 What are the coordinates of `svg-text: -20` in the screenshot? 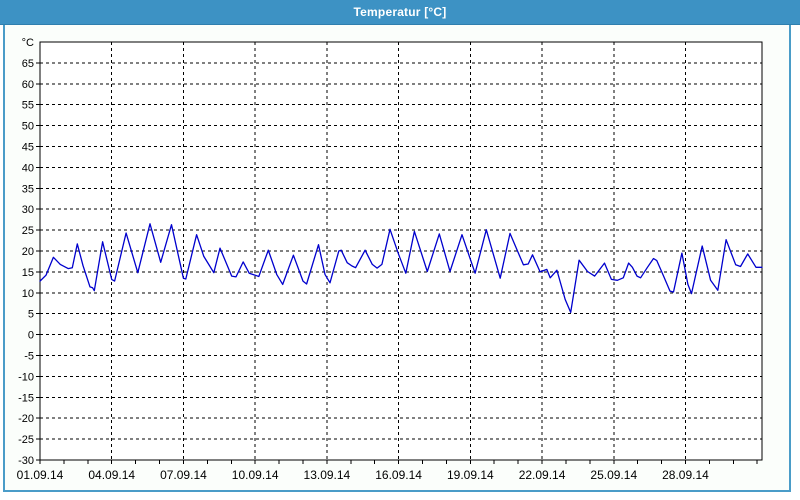 It's located at (26, 419).